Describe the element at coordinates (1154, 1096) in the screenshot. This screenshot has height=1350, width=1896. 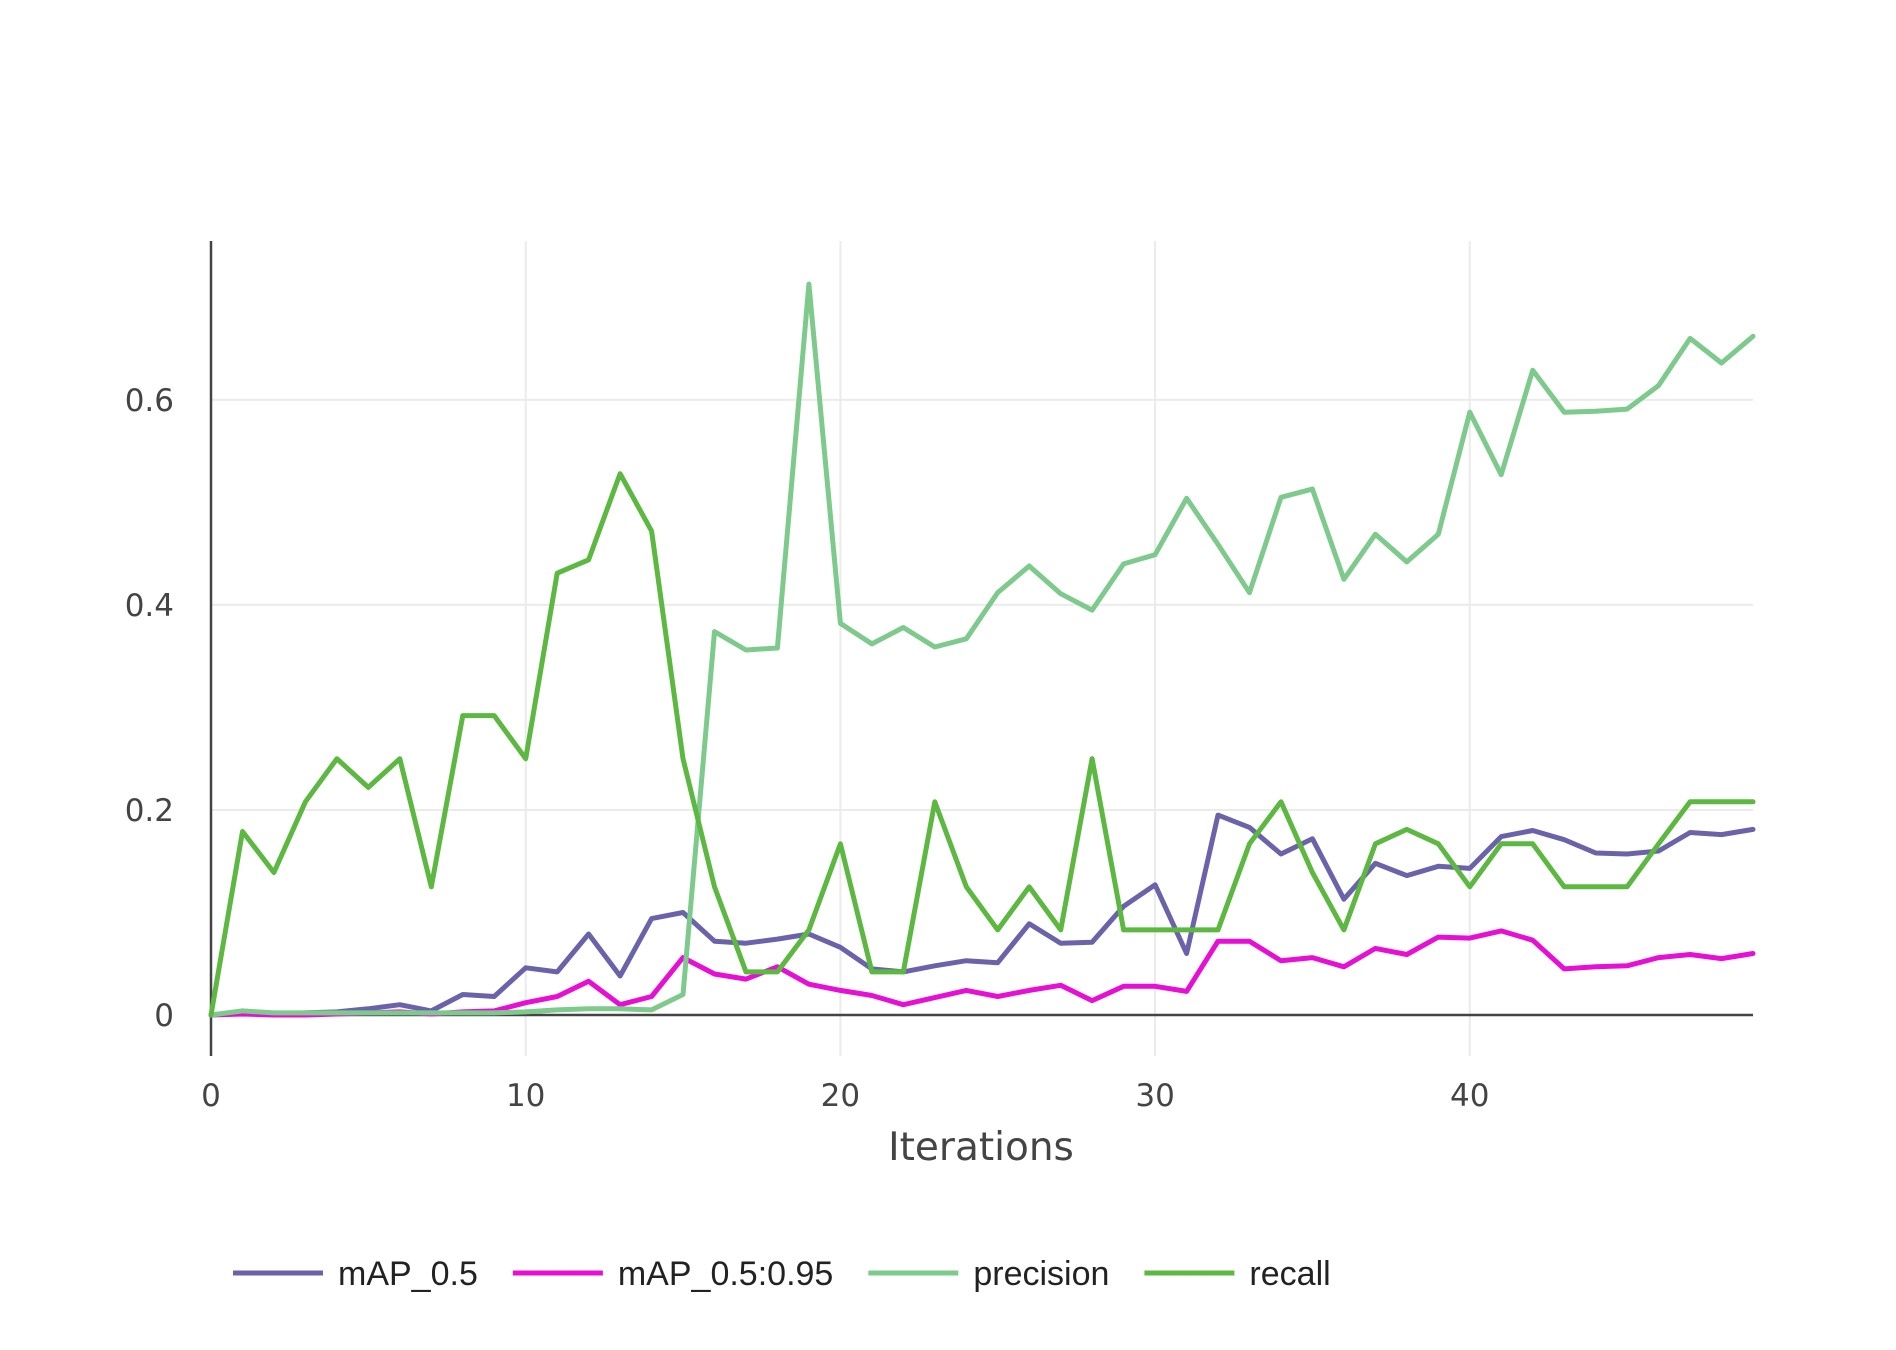
I see `x-tick-label: 30` at that location.